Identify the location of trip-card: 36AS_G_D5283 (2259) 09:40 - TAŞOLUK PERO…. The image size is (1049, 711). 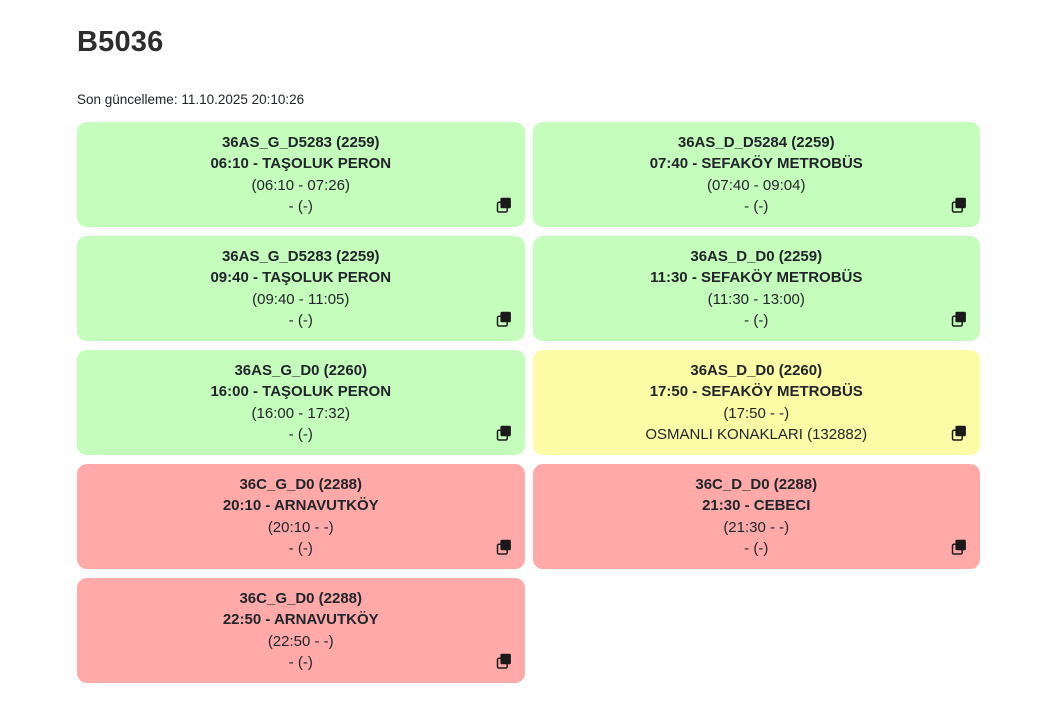
(301, 288).